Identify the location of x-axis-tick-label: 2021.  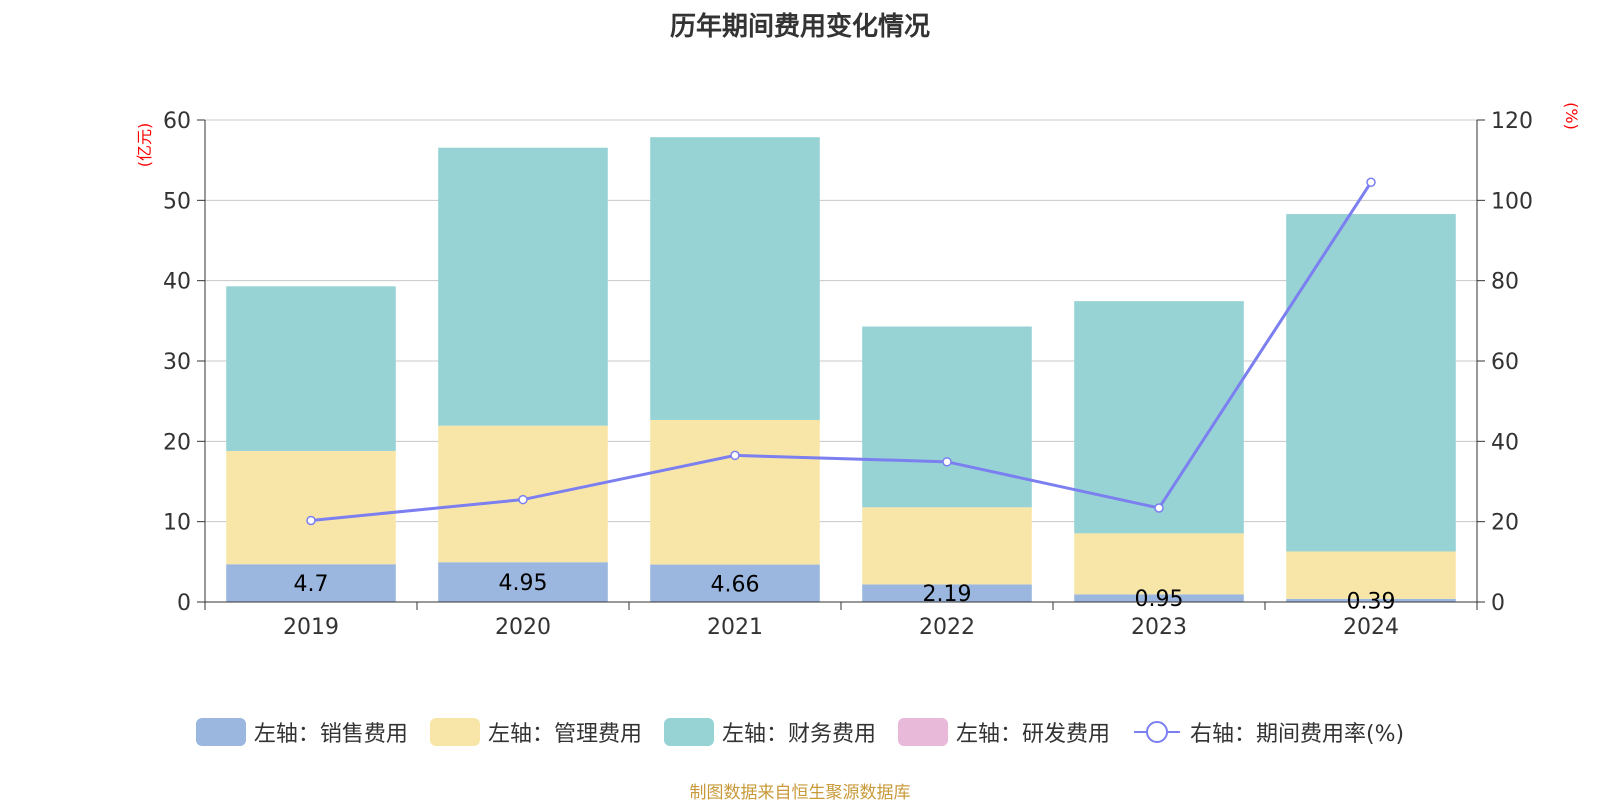
(735, 627).